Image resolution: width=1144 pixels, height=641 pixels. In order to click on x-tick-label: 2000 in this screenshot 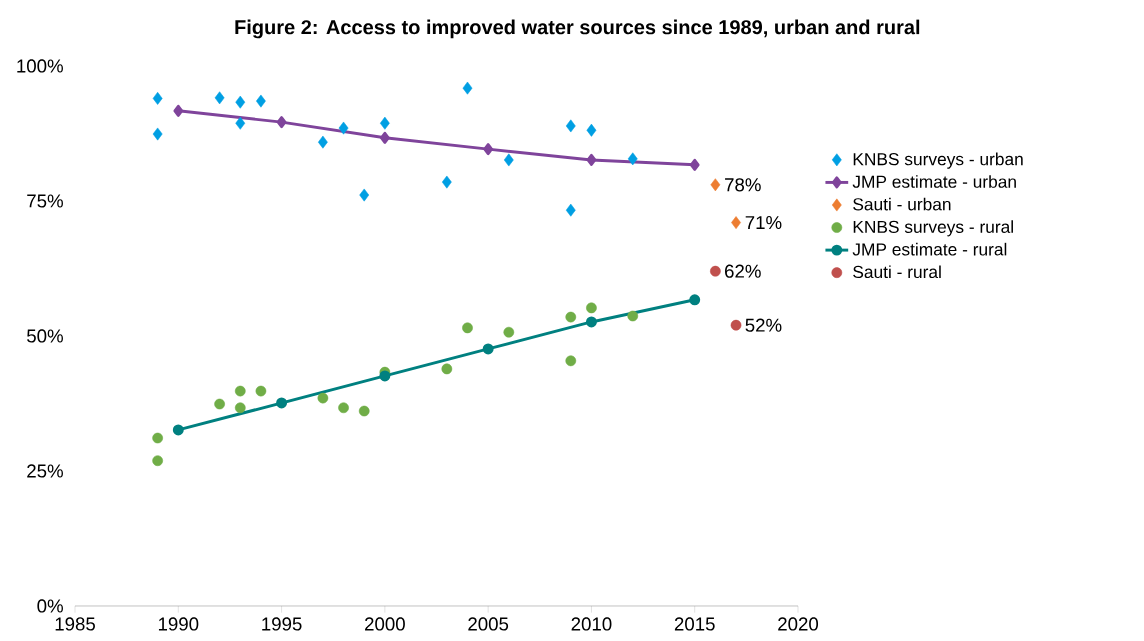, I will do `click(385, 624)`.